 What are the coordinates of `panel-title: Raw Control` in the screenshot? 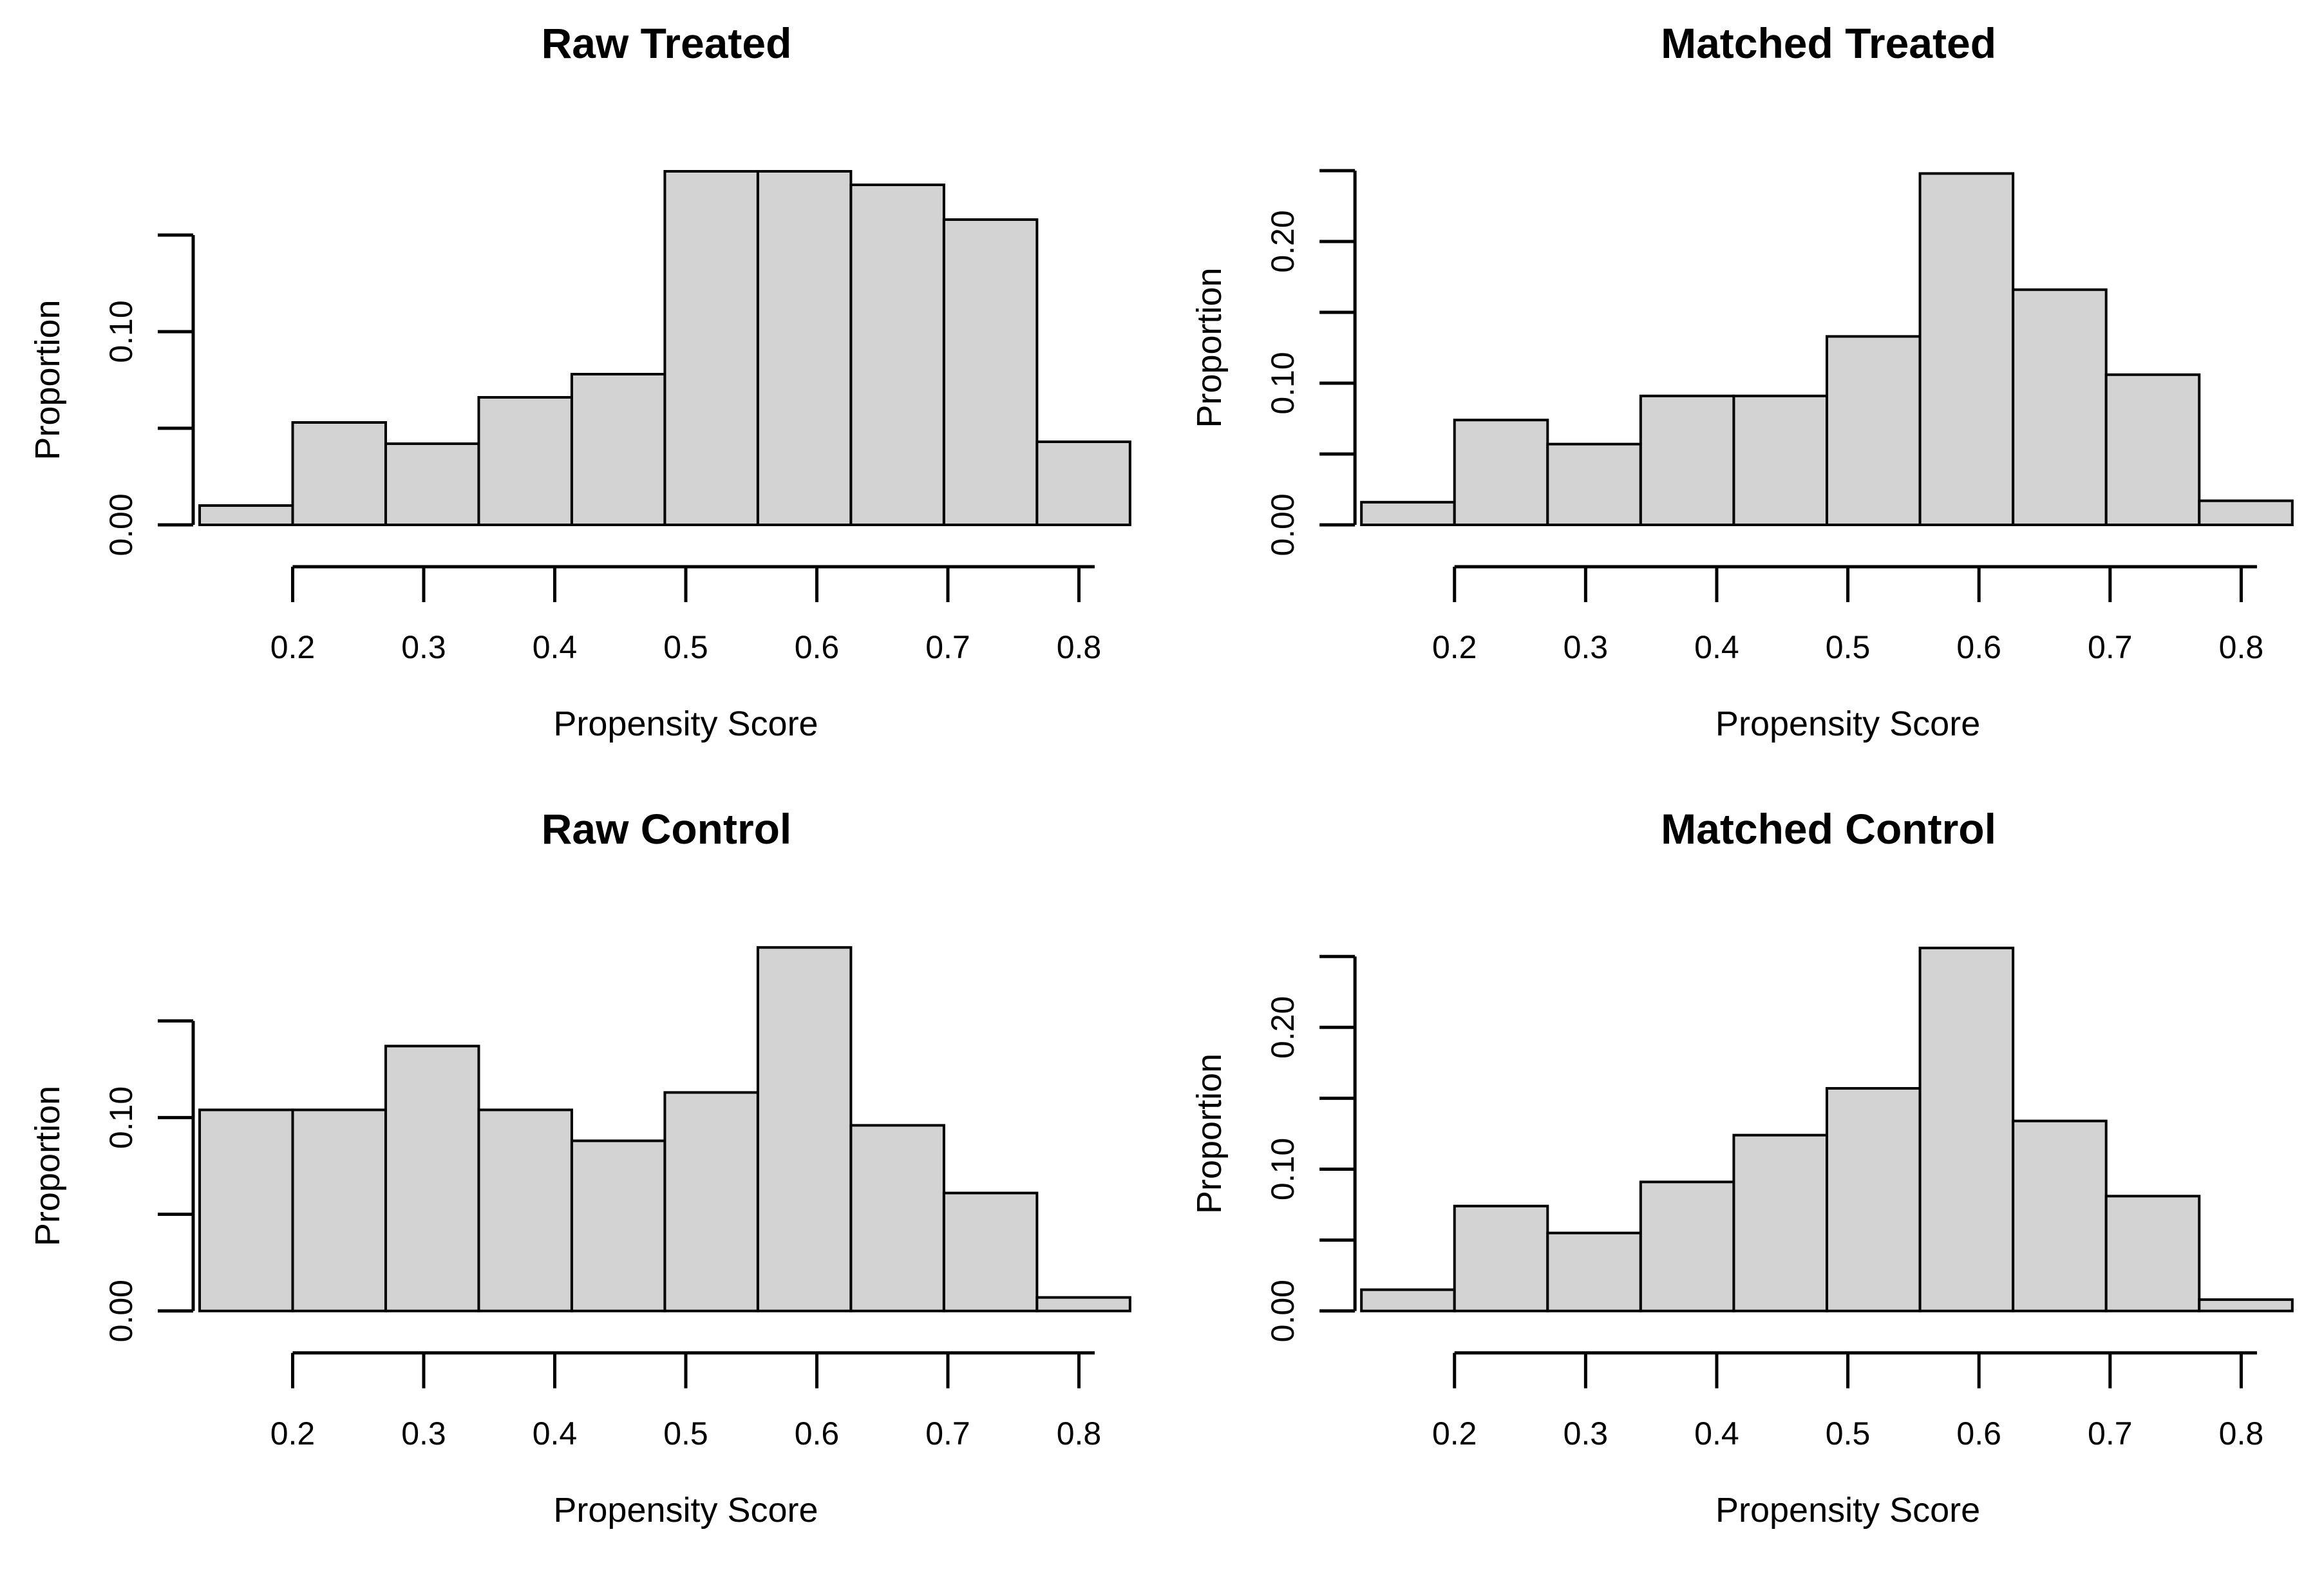 It's located at (666, 829).